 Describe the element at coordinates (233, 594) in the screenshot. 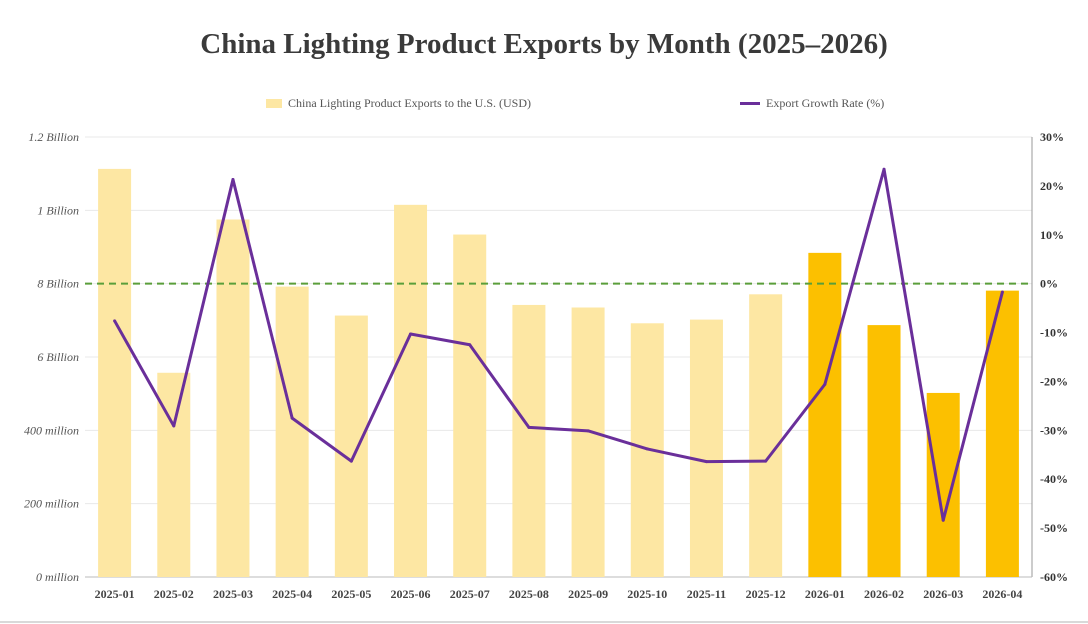

I see `x-tick-label-2025-03: 2025-03` at that location.